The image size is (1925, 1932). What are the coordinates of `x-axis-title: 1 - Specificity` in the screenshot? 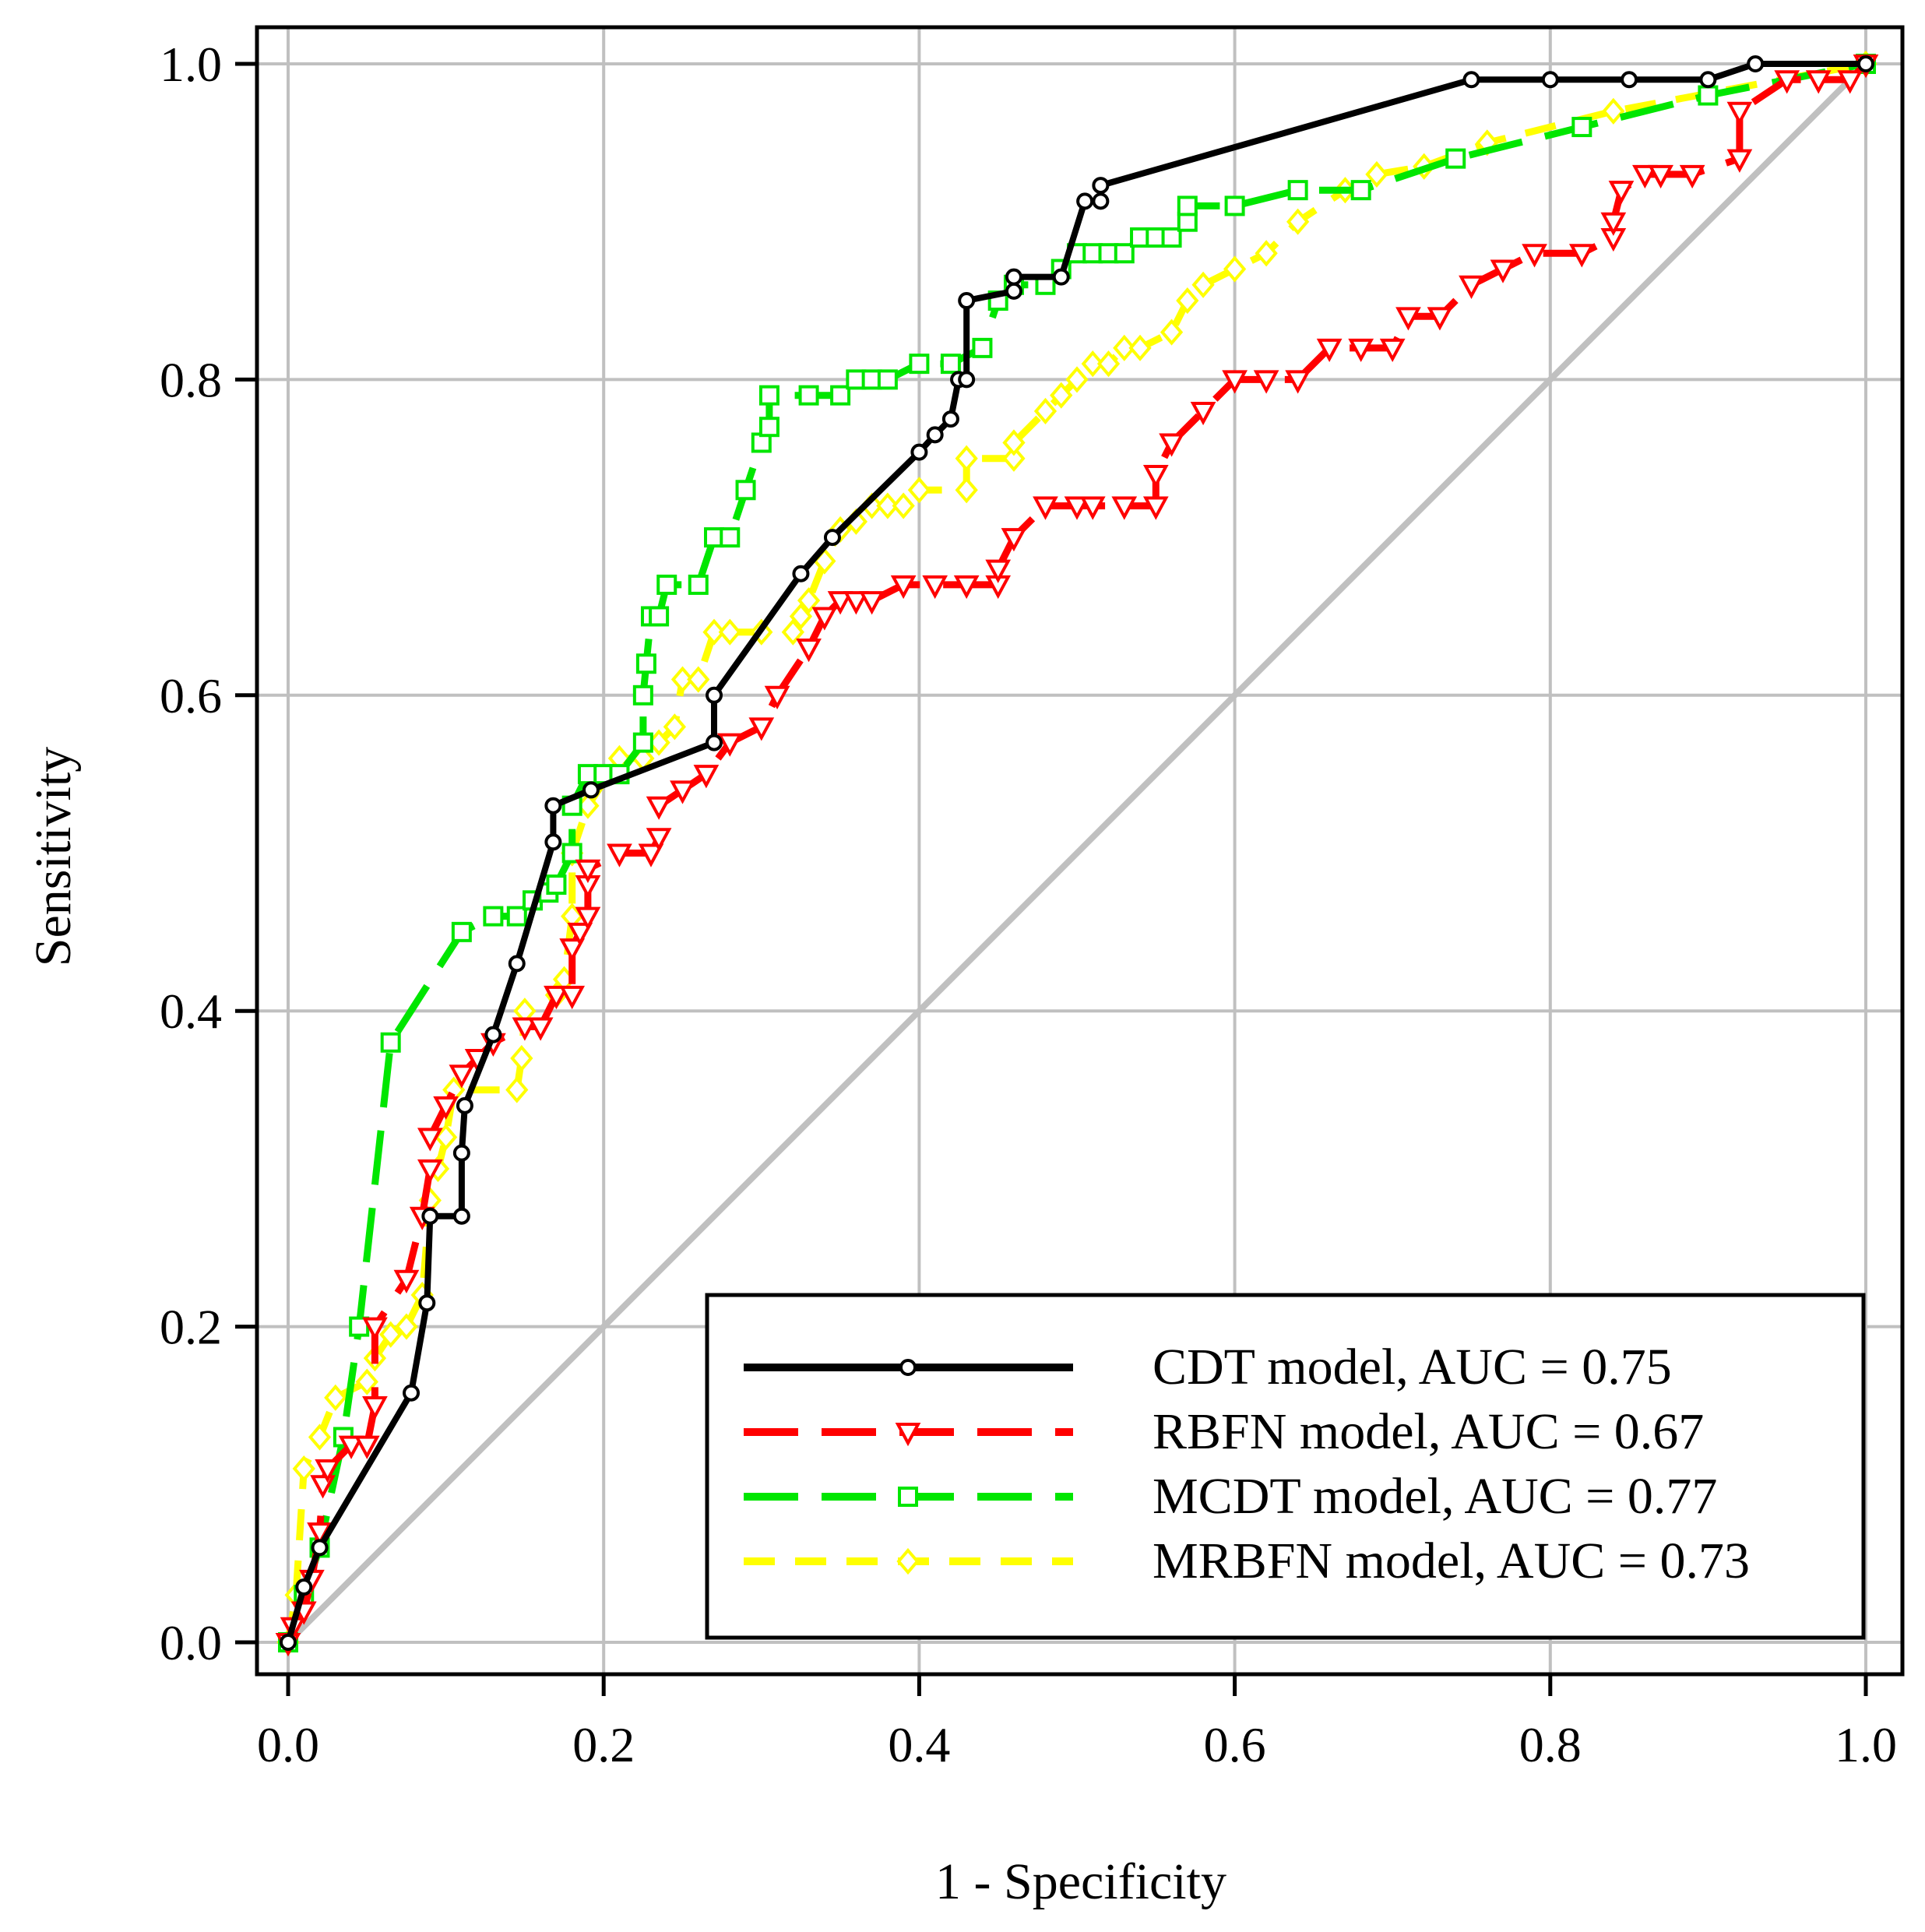 It's located at (1080, 1881).